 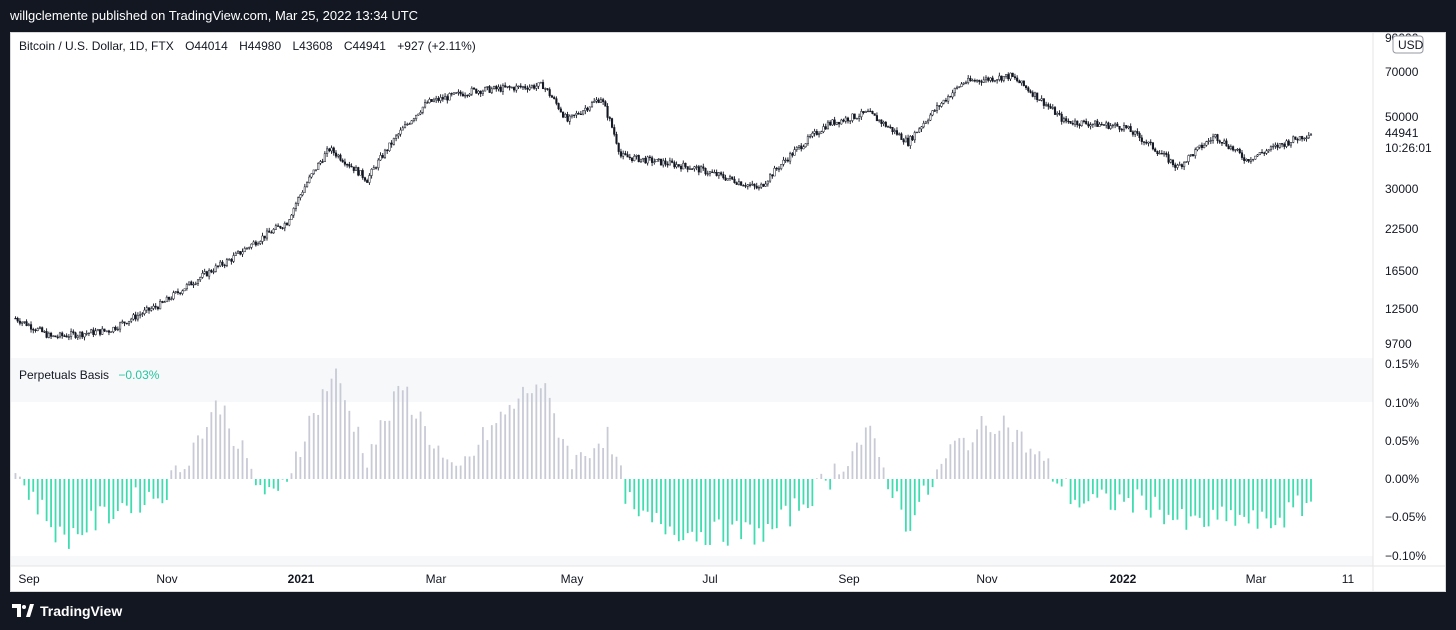 I want to click on time-tick: Nov, so click(x=166, y=579).